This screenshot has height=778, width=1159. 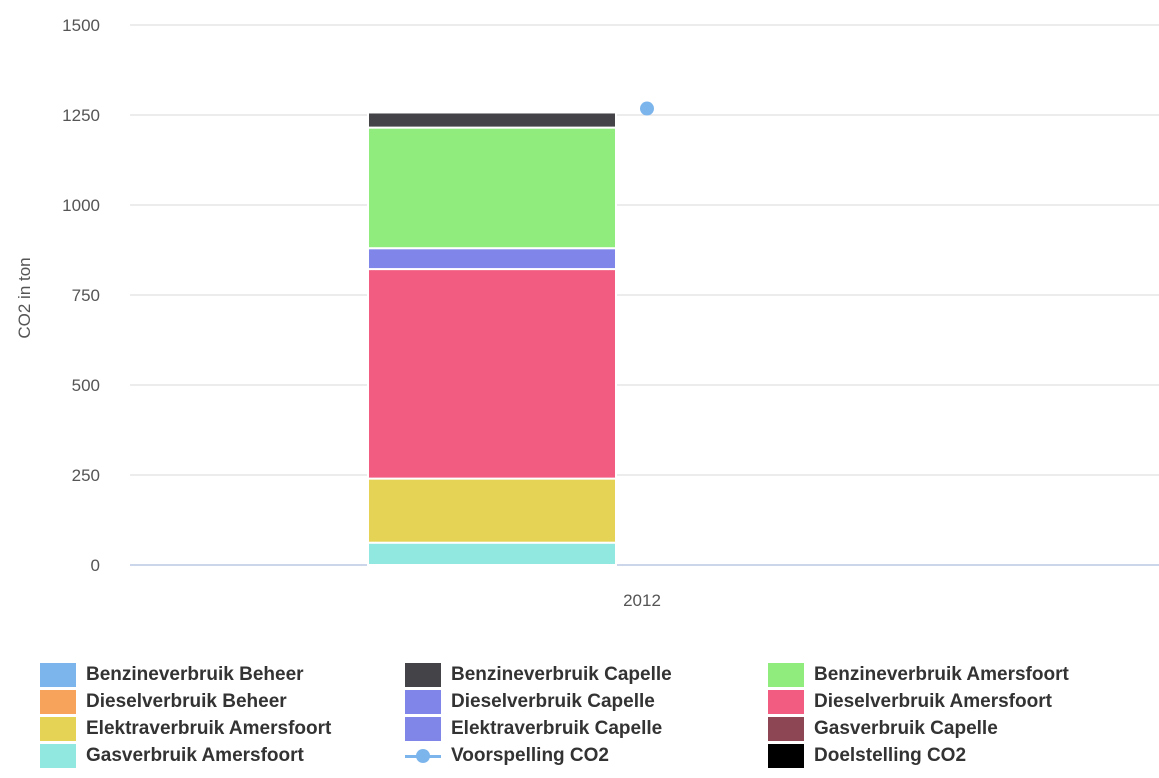 I want to click on legend-item: Benzineverbruik Capelle, so click(x=538, y=675).